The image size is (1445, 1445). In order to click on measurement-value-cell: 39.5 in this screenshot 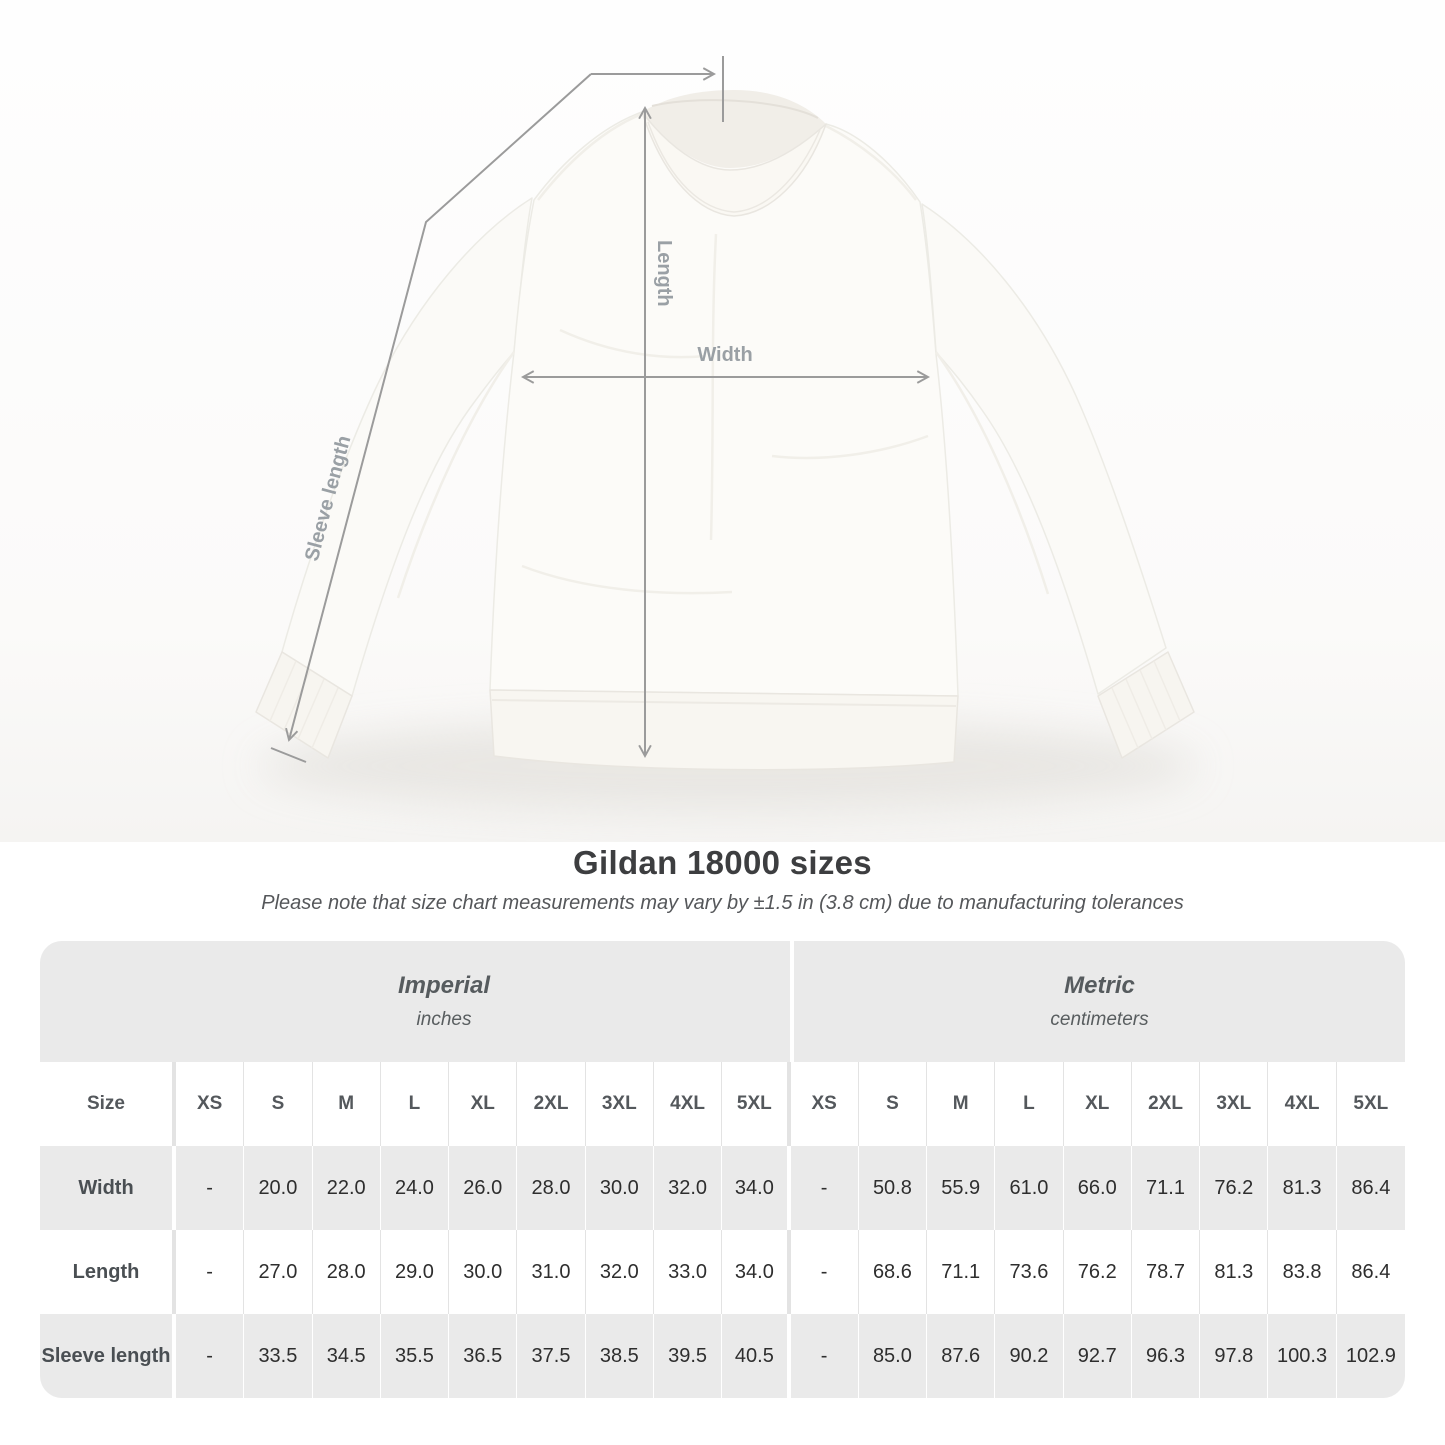, I will do `click(688, 1356)`.